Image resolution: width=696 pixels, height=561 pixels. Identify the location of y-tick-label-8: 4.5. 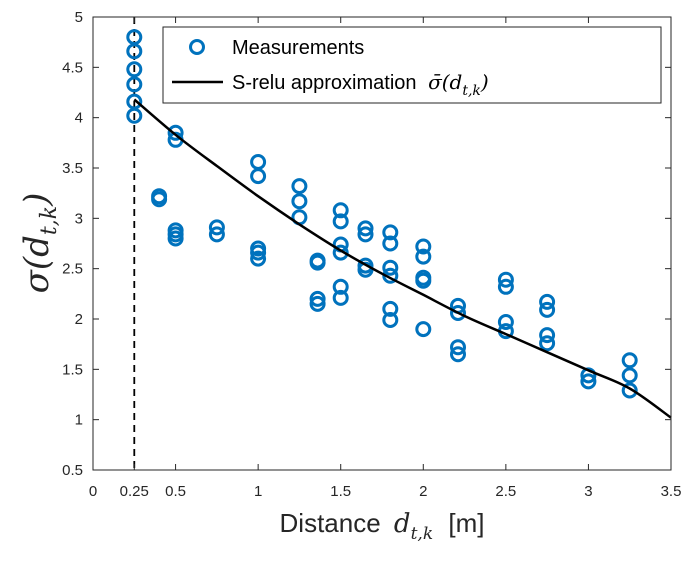
(72, 67).